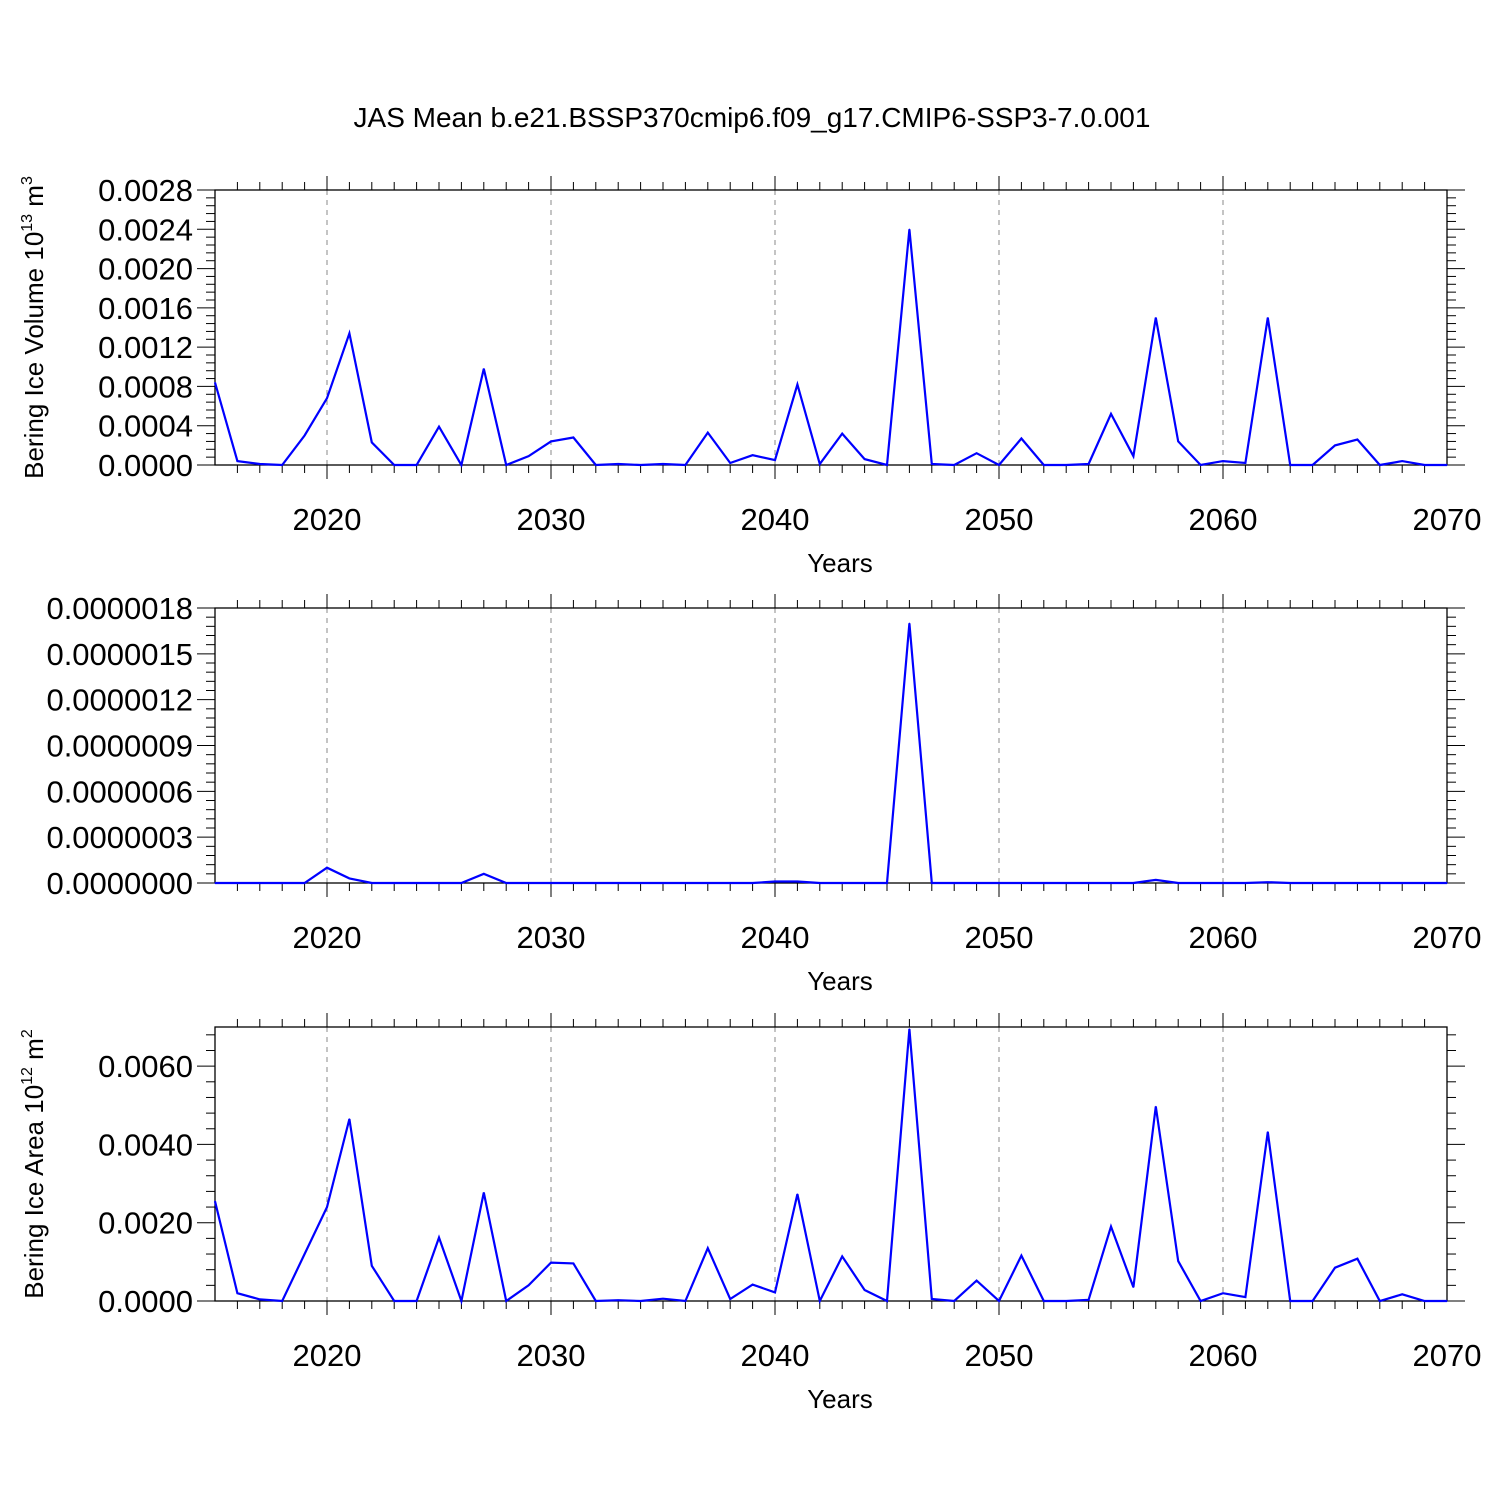  What do you see at coordinates (327, 937) in the screenshot?
I see `x-tick-label: 2020` at bounding box center [327, 937].